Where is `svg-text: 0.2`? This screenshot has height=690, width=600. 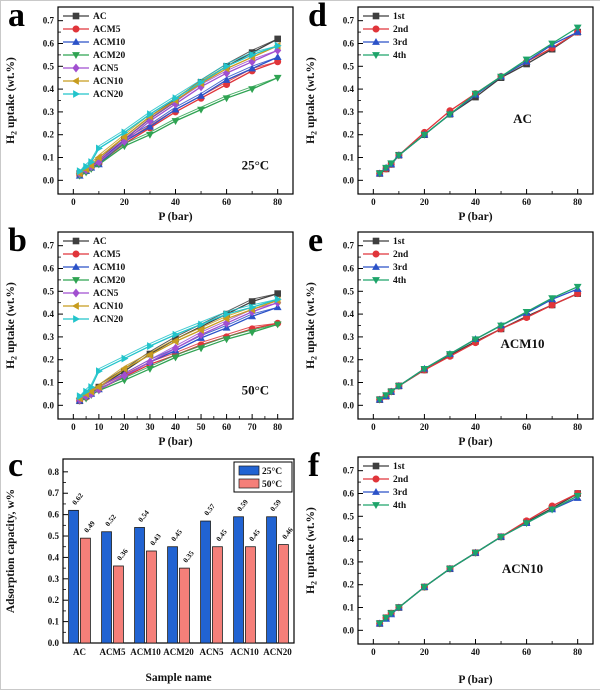 svg-text: 0.2 is located at coordinates (349, 585).